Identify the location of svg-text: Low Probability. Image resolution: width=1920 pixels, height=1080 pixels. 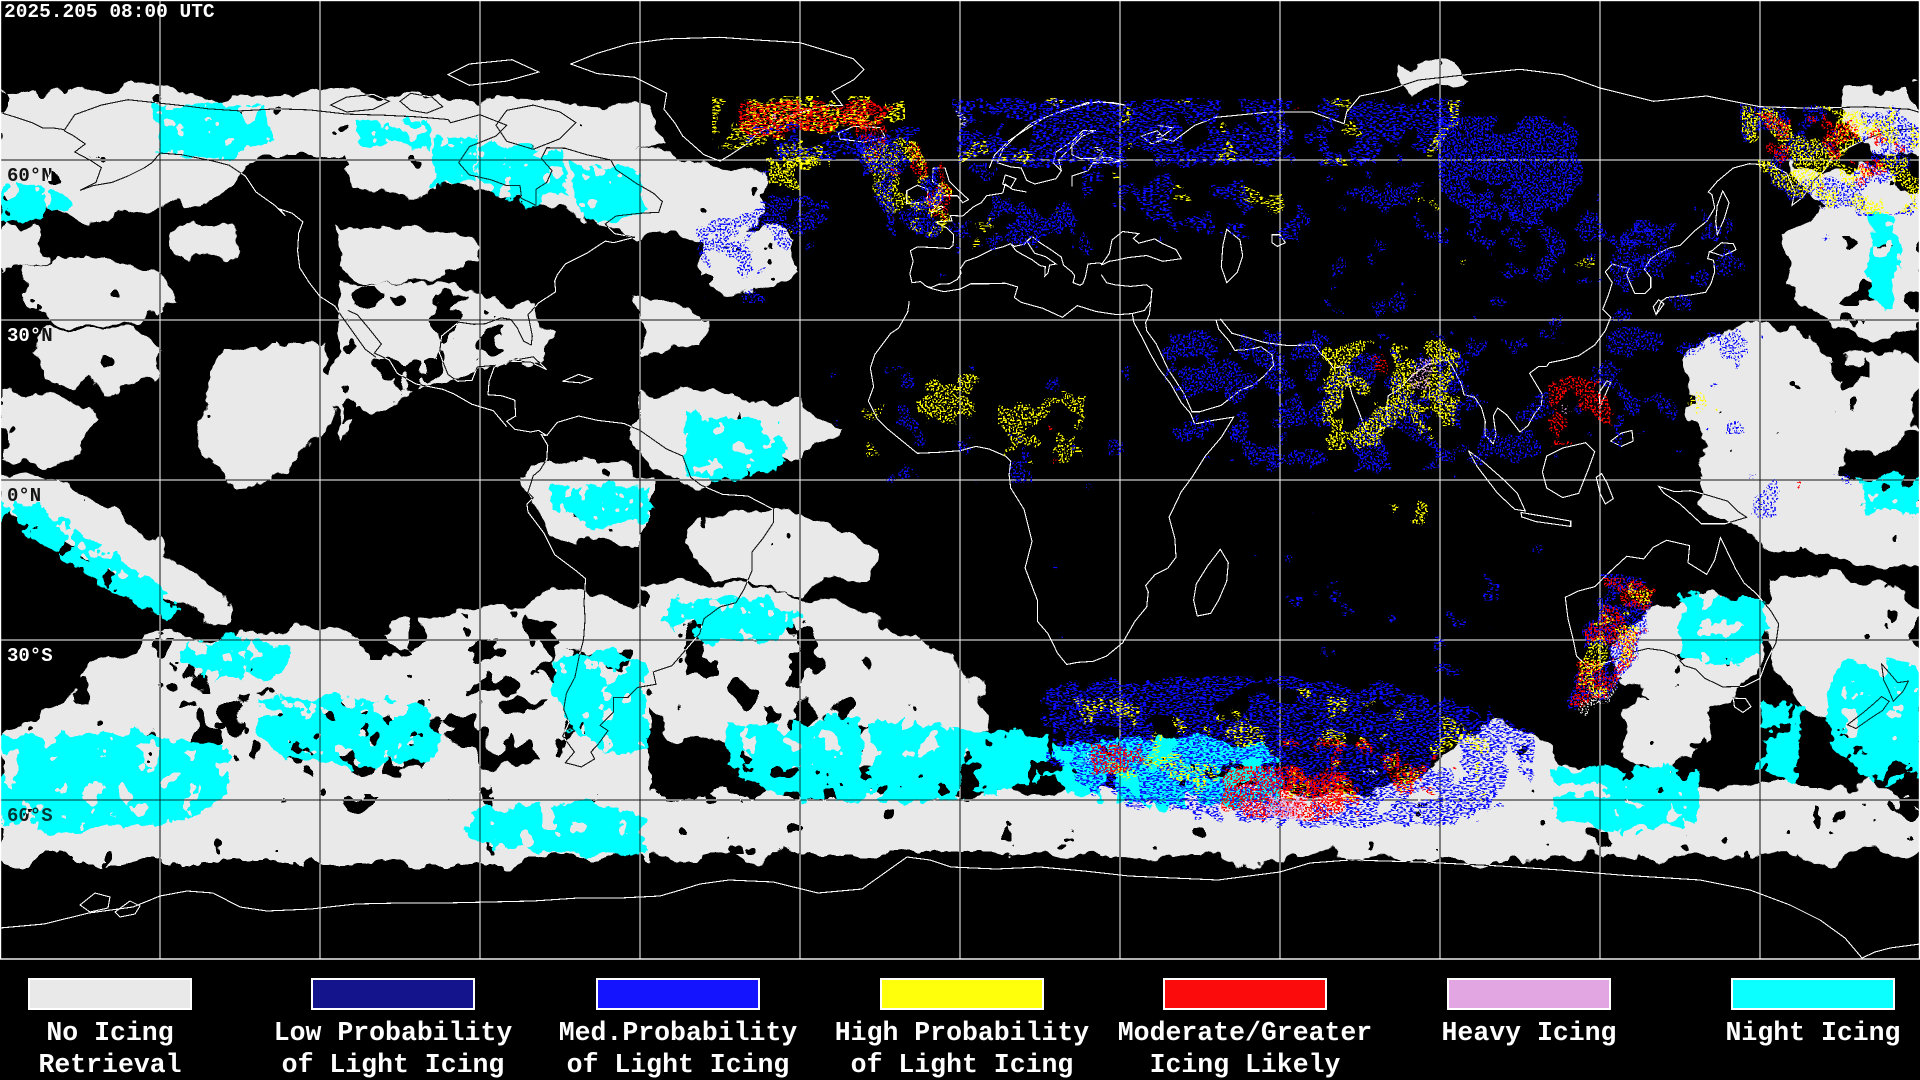
(393, 1033).